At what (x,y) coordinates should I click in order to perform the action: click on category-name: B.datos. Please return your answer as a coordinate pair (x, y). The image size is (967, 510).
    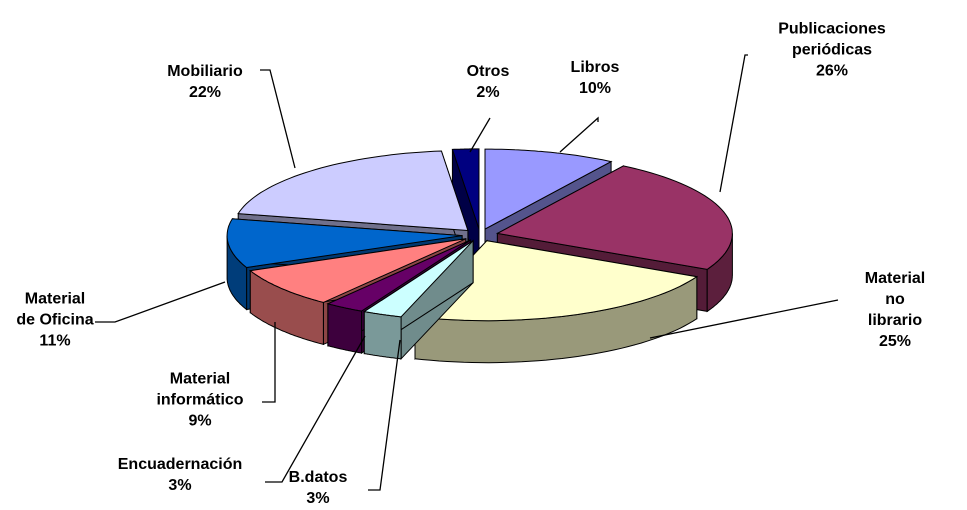
    Looking at the image, I should click on (318, 477).